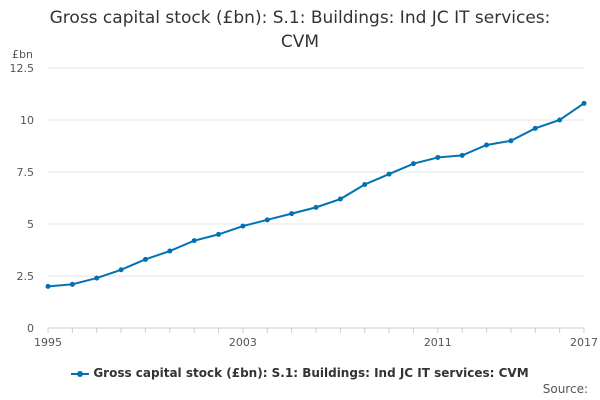 This screenshot has width=600, height=400. What do you see at coordinates (438, 342) in the screenshot?
I see `x-tick-label: 2011` at bounding box center [438, 342].